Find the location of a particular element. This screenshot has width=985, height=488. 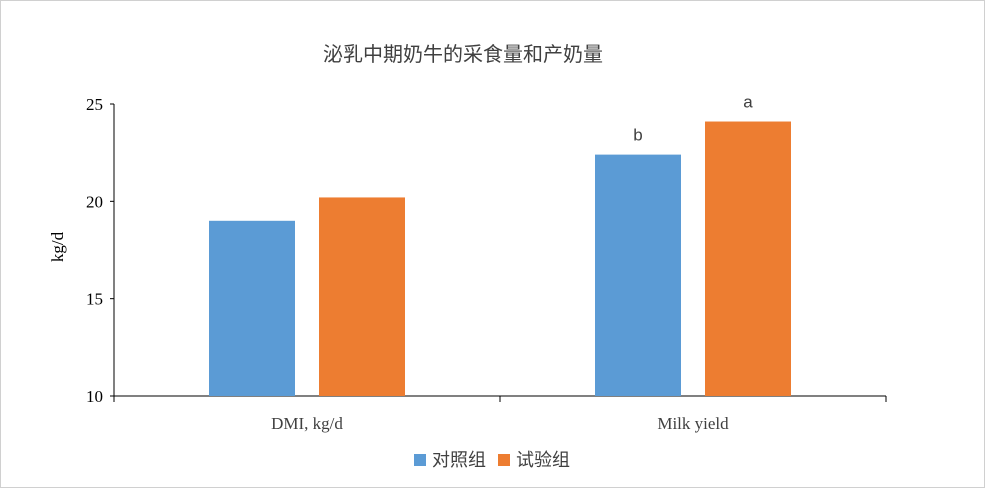

y-tick-label: 20 is located at coordinates (94, 201).